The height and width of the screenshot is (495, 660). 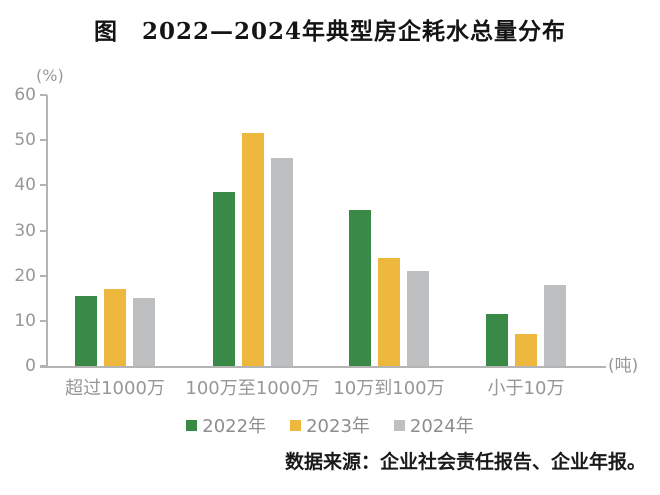 I want to click on x-category-label: 超过1000万, so click(x=115, y=388).